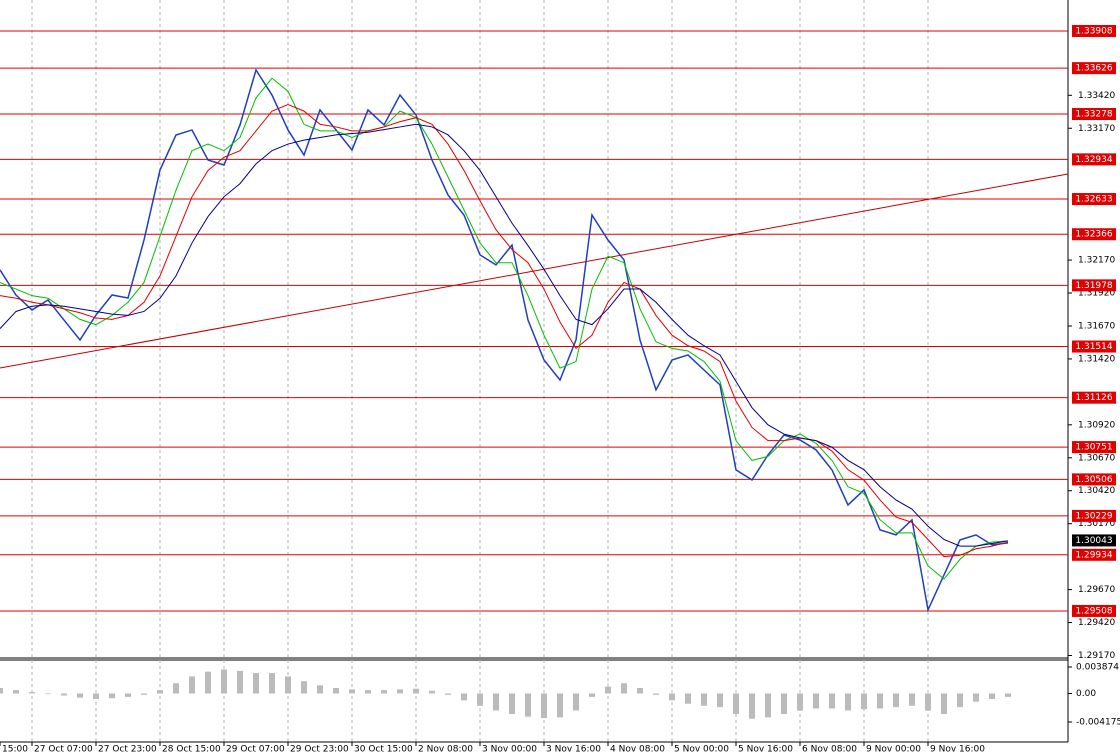  I want to click on y-tick-label: 1.31420, so click(1096, 359).